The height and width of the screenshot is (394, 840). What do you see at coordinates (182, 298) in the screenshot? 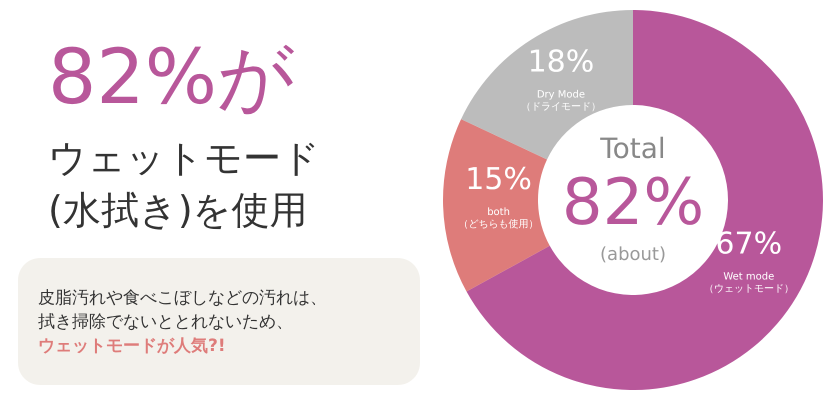
I see `text: 皮脂汚れや食べこぼしなどの汚れは、` at bounding box center [182, 298].